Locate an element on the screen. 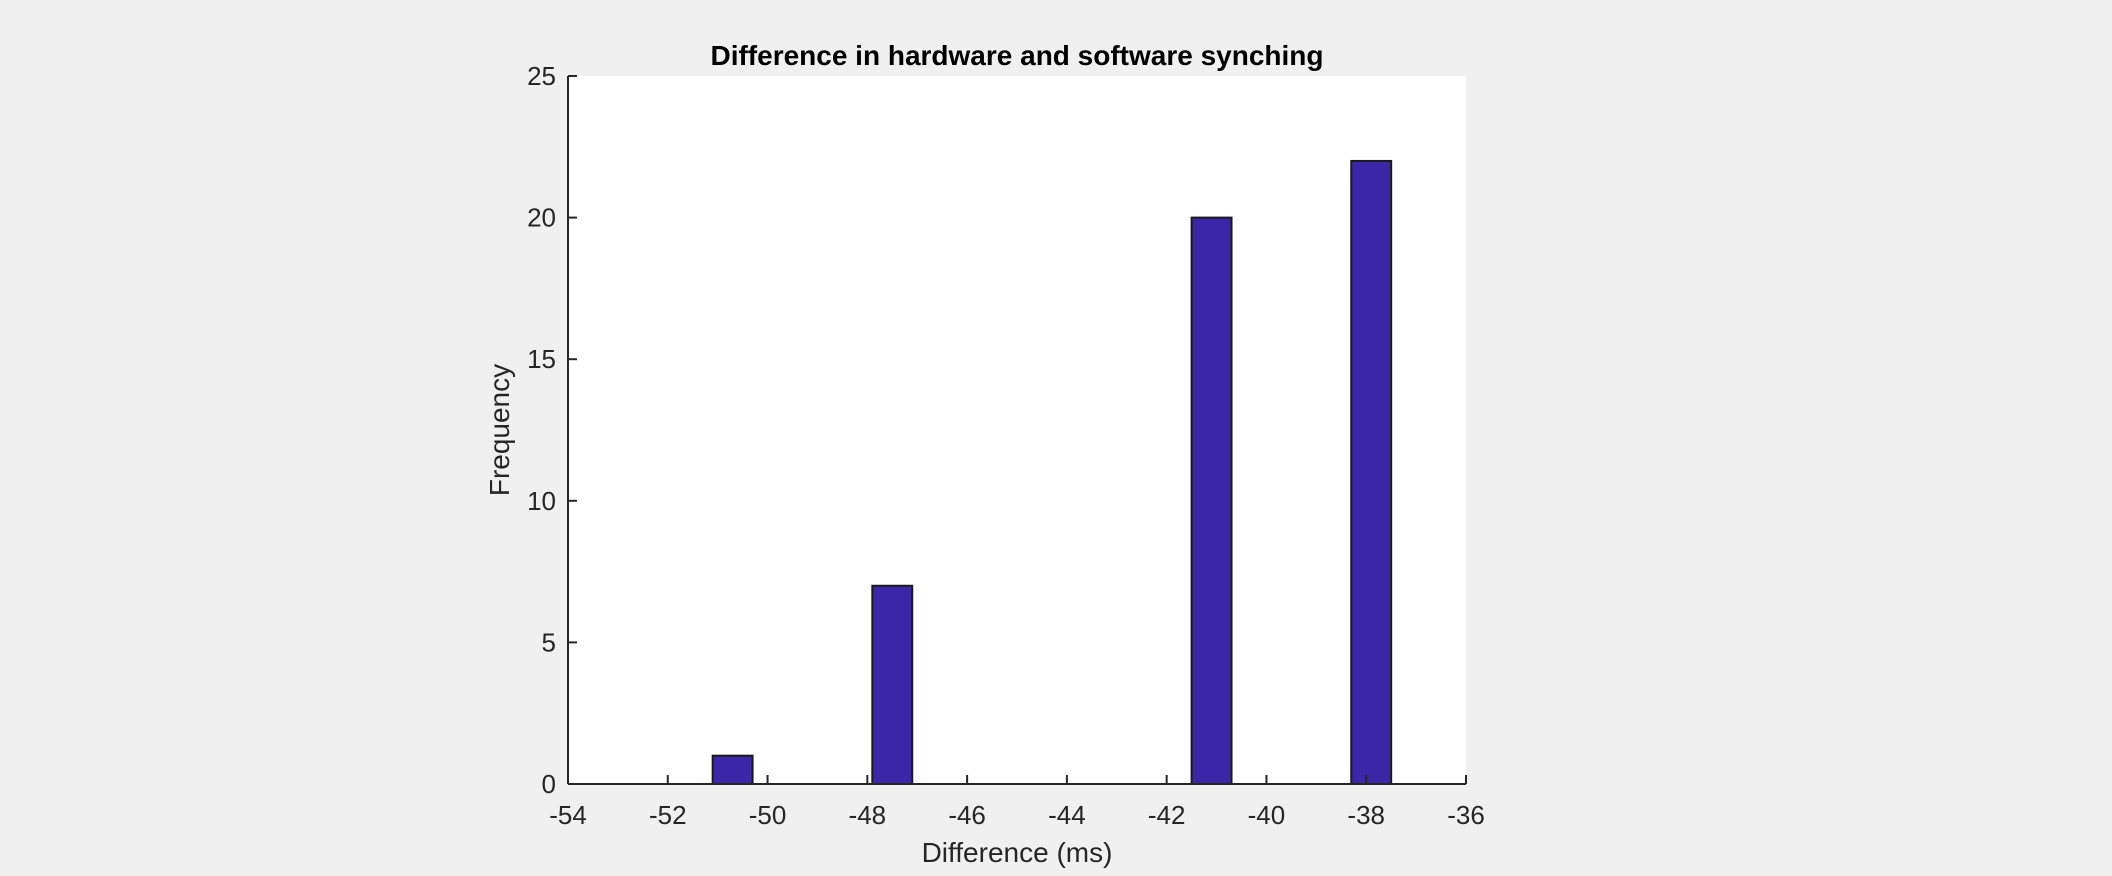  y-tick-label: 5 is located at coordinates (549, 642).